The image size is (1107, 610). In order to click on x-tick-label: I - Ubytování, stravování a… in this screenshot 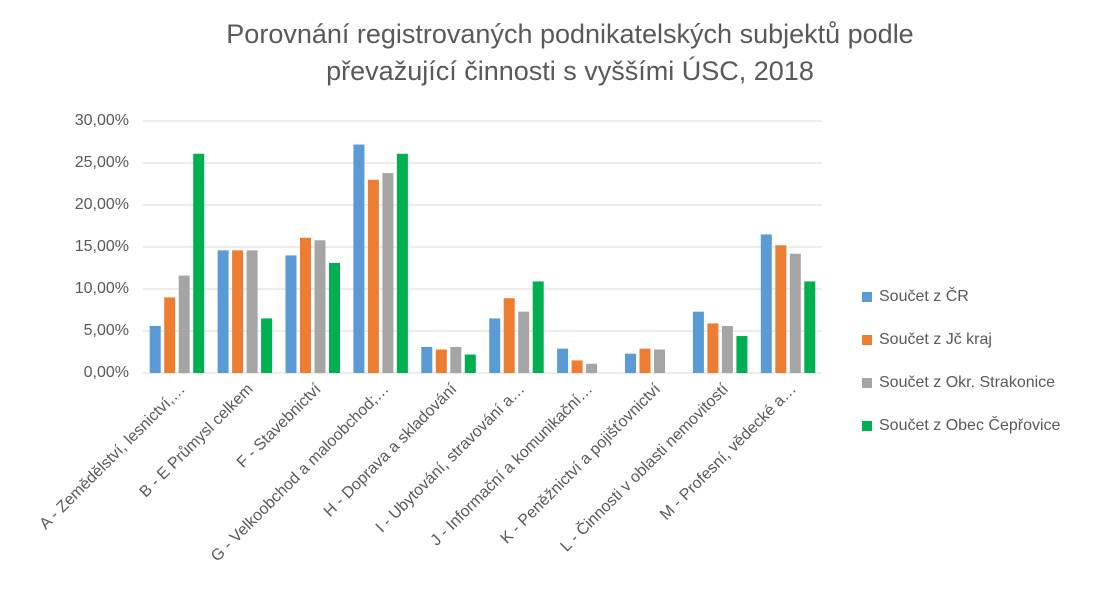, I will do `click(450, 458)`.